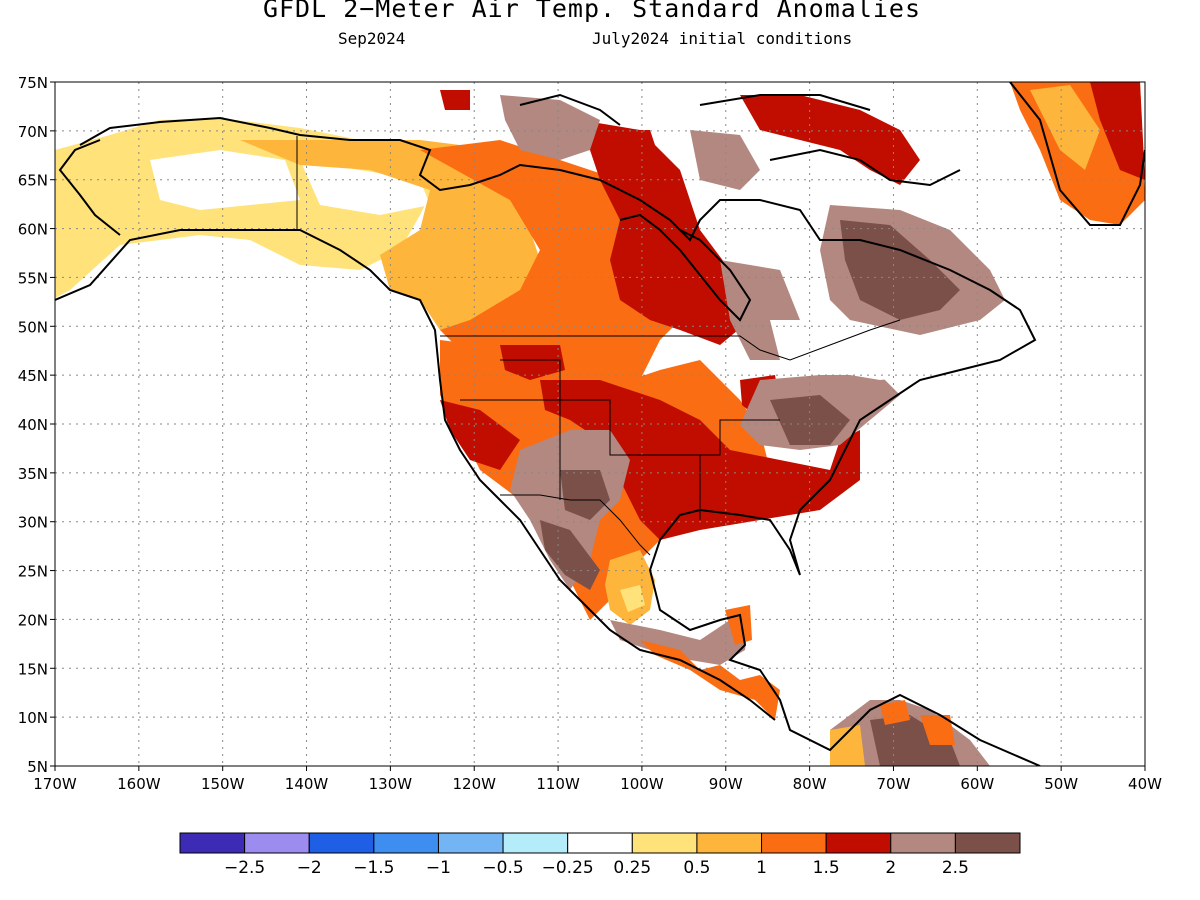  I want to click on lat-tick-label: 50N, so click(33, 327).